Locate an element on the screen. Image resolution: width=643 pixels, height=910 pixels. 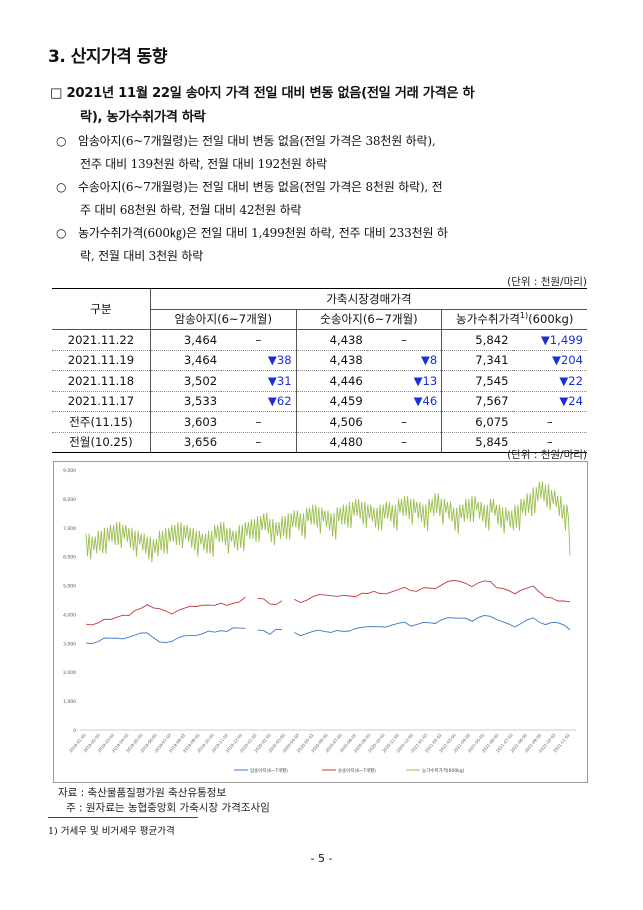
male-price: 4,459 is located at coordinates (331, 401).